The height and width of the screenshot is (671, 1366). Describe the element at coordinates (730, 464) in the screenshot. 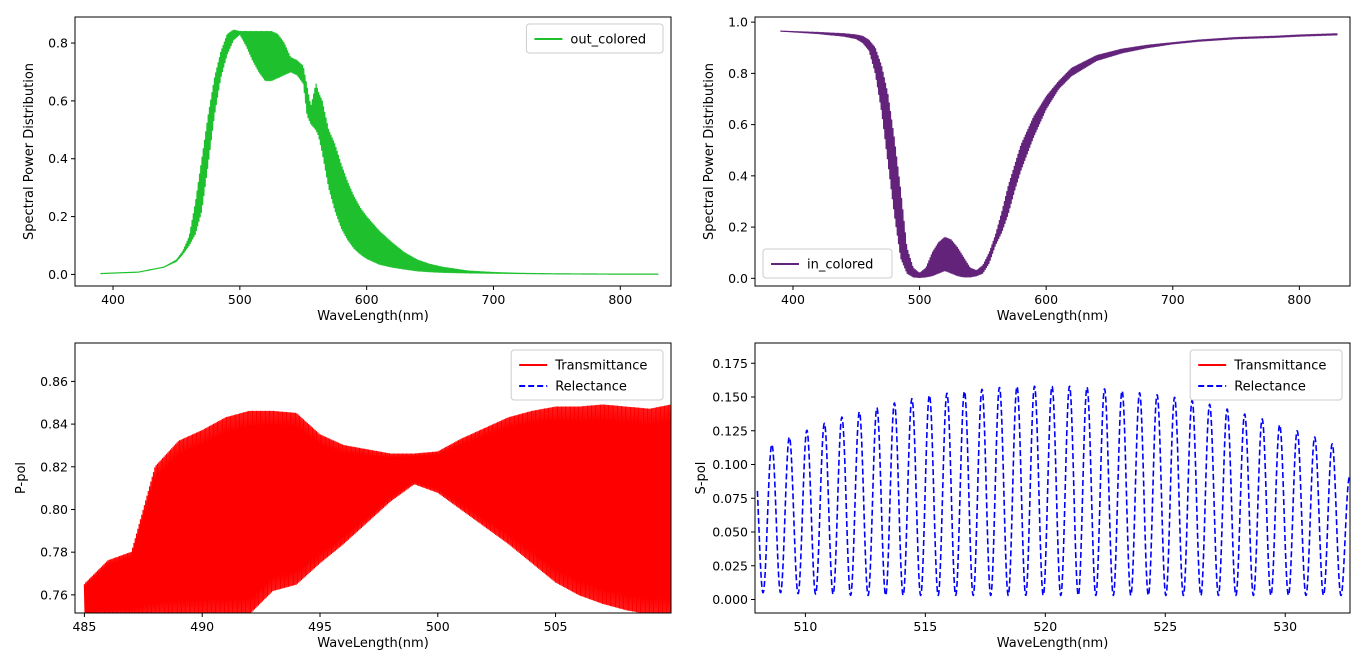

I see `y-tick-label: 0.100` at that location.